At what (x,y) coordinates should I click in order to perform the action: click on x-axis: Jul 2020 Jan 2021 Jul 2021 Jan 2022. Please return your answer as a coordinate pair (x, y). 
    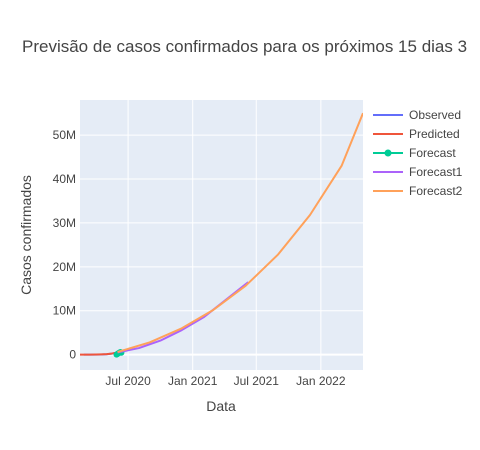
    Looking at the image, I should click on (225, 381).